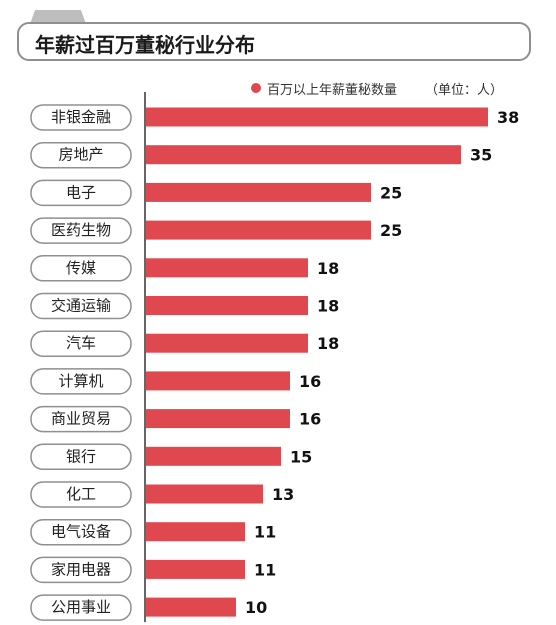  I want to click on category-label: 电气设备, so click(81, 532).